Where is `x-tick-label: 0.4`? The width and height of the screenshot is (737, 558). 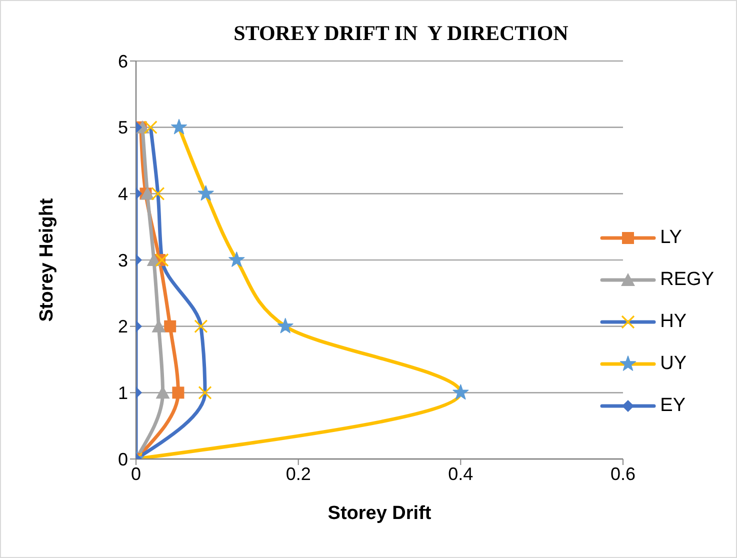
x-tick-label: 0.4 is located at coordinates (461, 474).